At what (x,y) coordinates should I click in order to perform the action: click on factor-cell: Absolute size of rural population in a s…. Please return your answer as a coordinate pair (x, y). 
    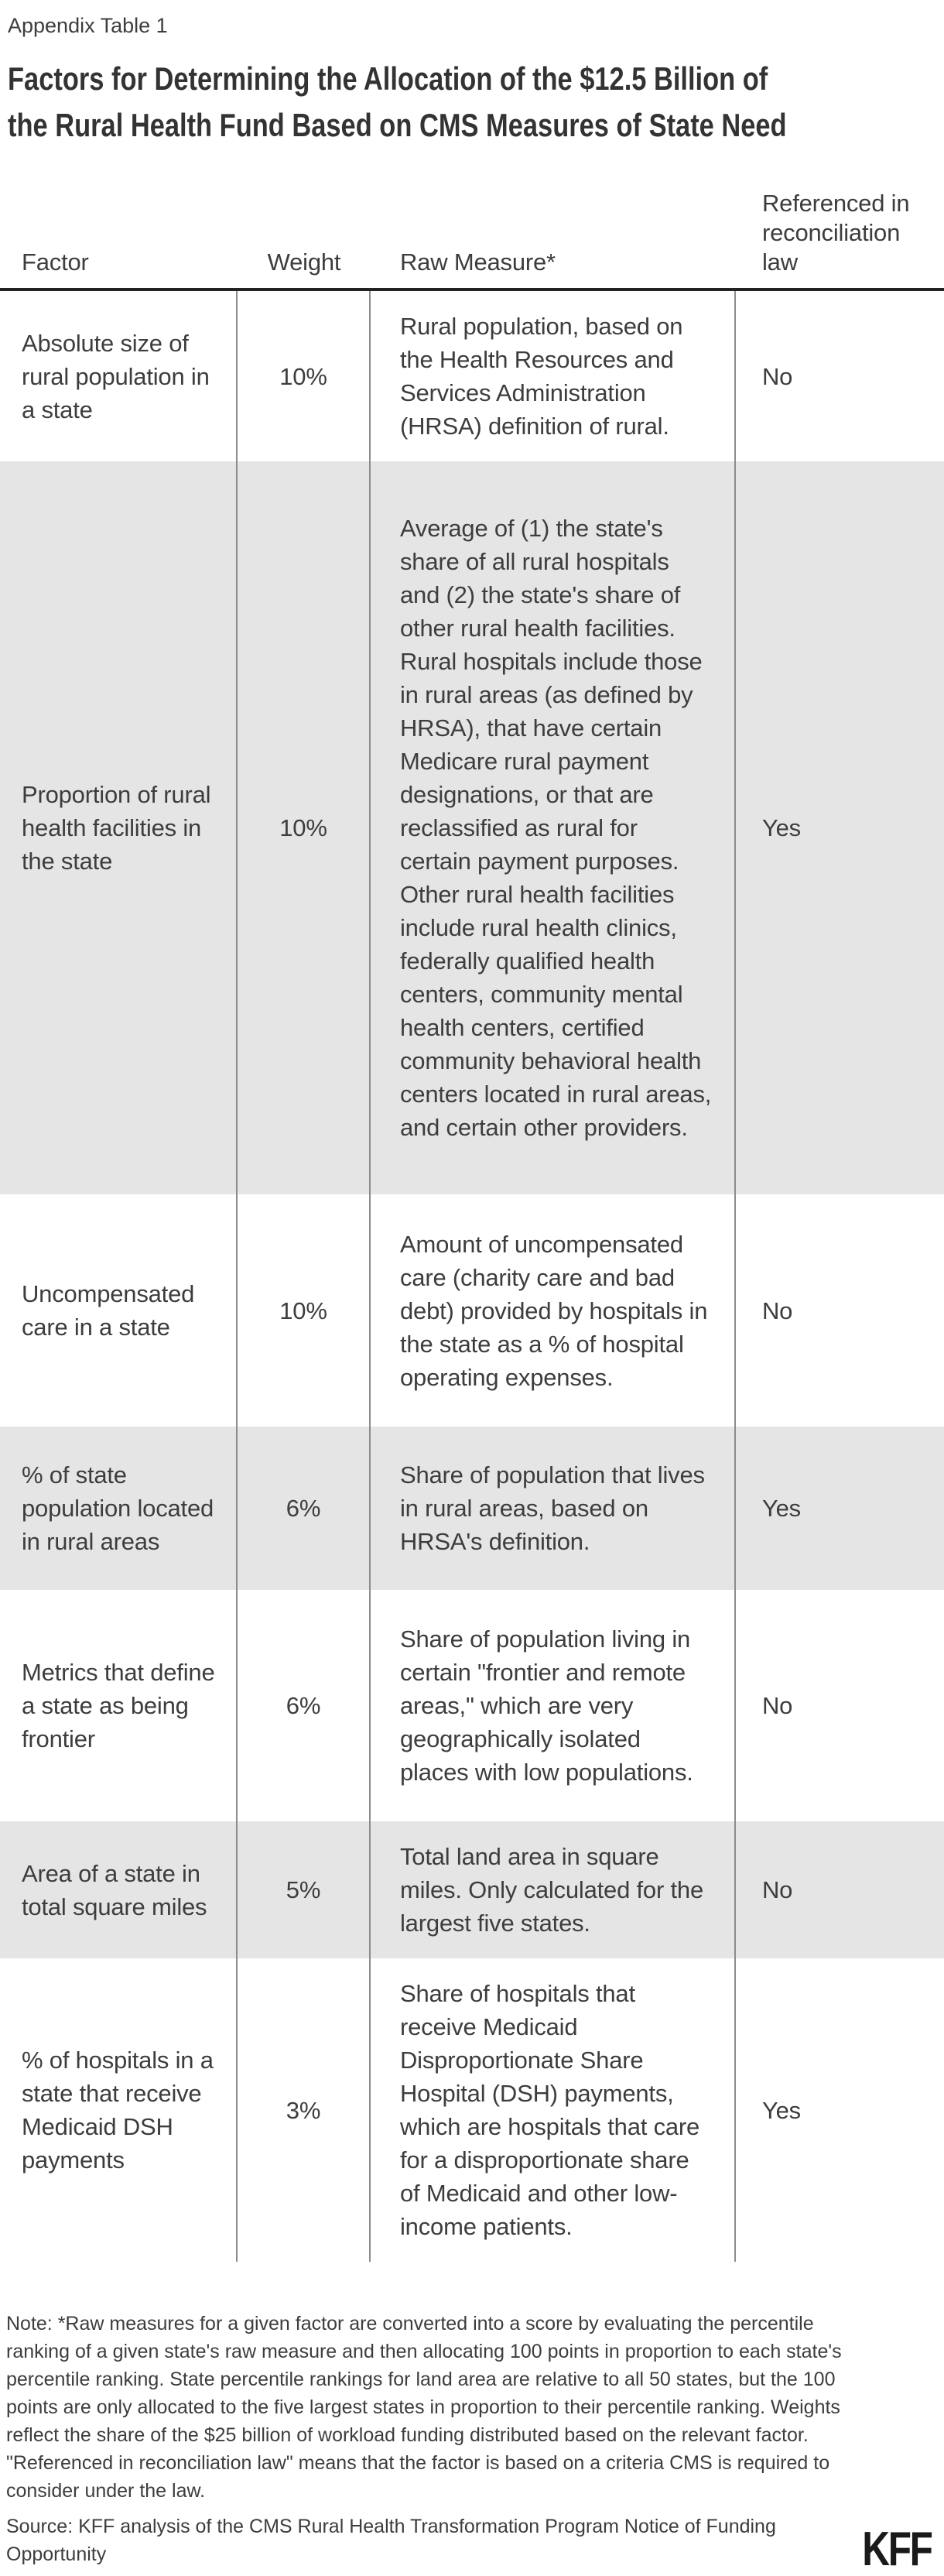
    Looking at the image, I should click on (119, 376).